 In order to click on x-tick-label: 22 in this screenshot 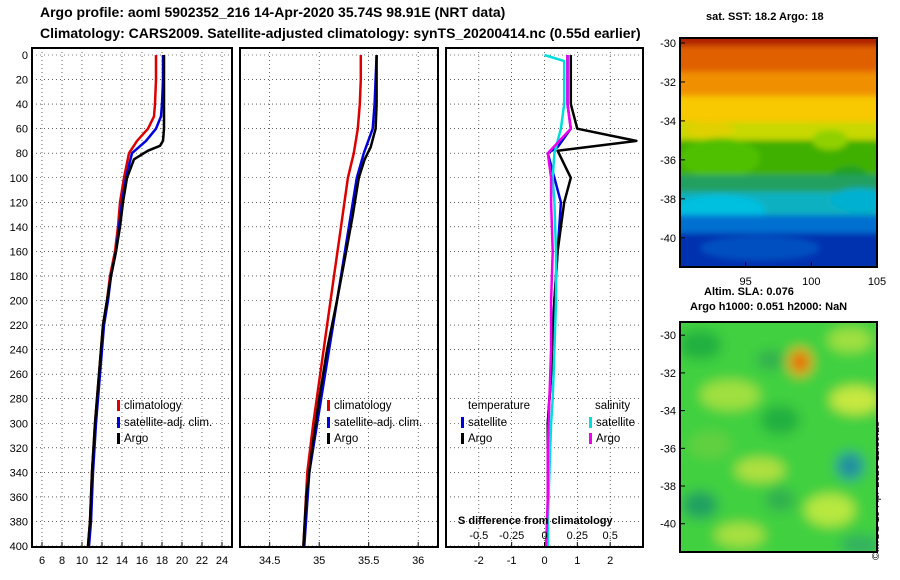, I will do `click(202, 561)`.